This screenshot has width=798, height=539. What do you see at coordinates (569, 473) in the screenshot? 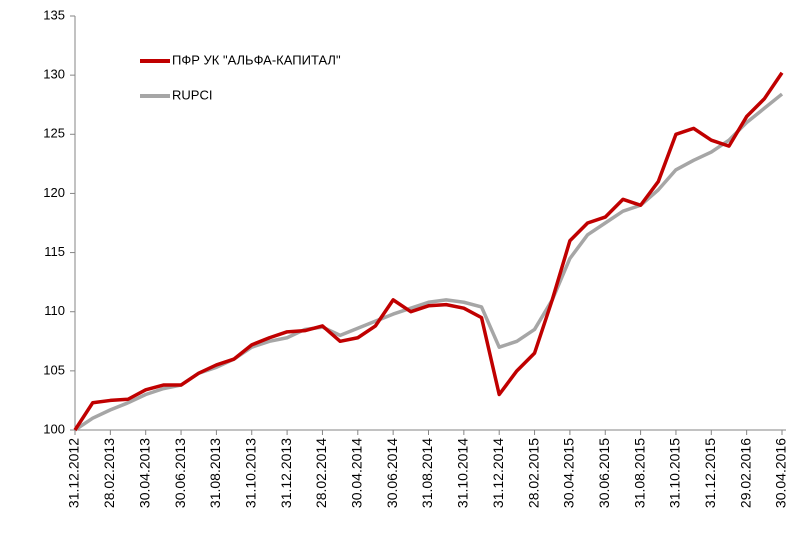
I see `x-tick-label: 30.04.2015` at bounding box center [569, 473].